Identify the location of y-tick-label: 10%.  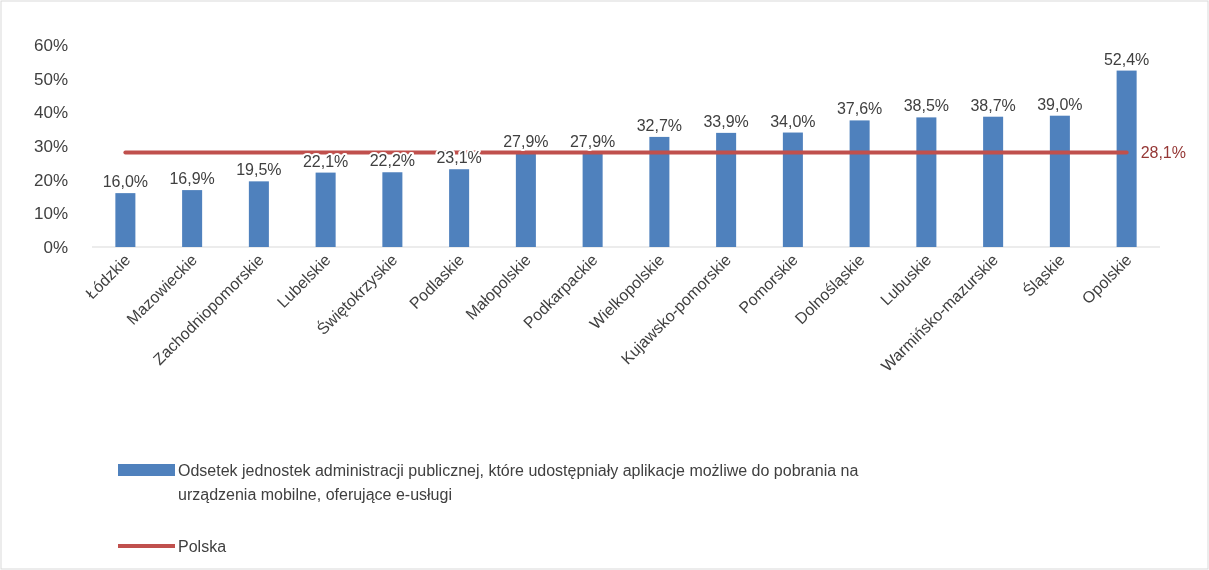
(50, 214).